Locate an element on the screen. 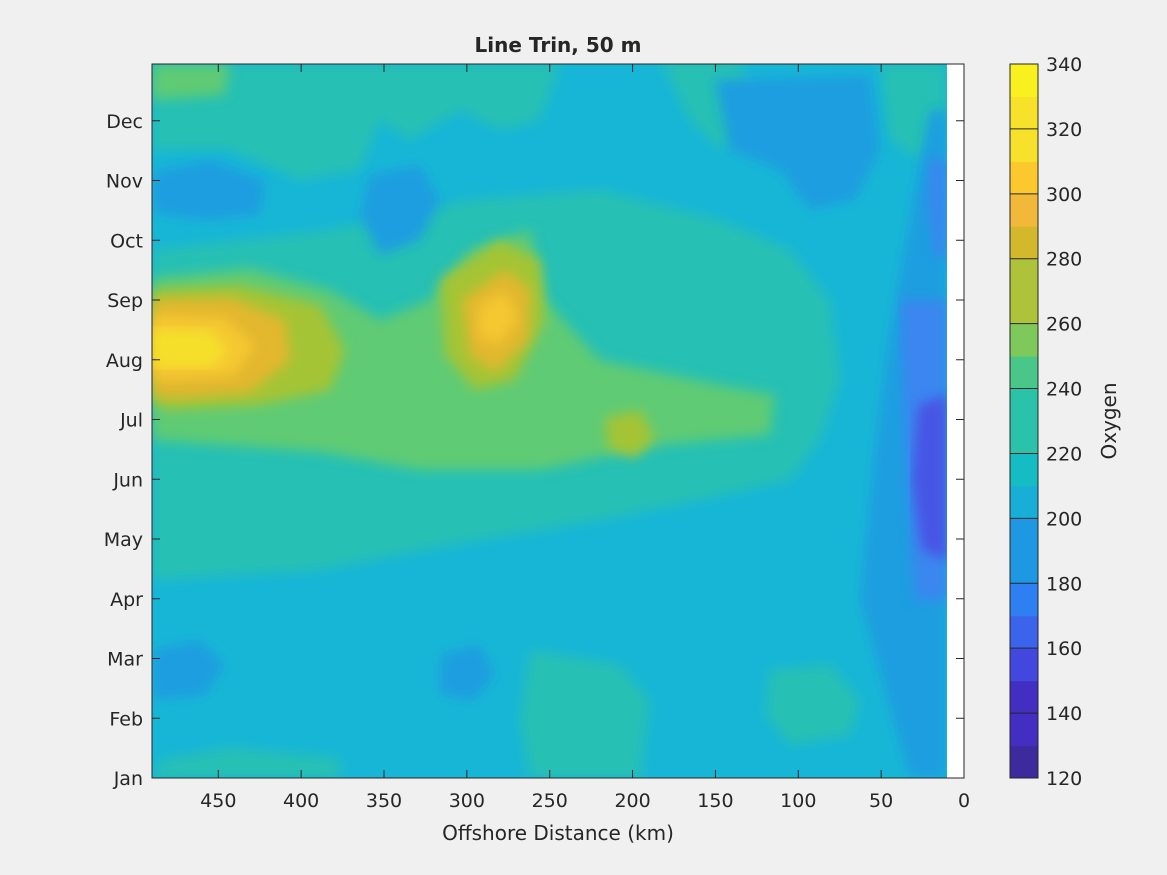 Image resolution: width=1167 pixels, height=875 pixels. x-tick-label: 300 is located at coordinates (467, 801).